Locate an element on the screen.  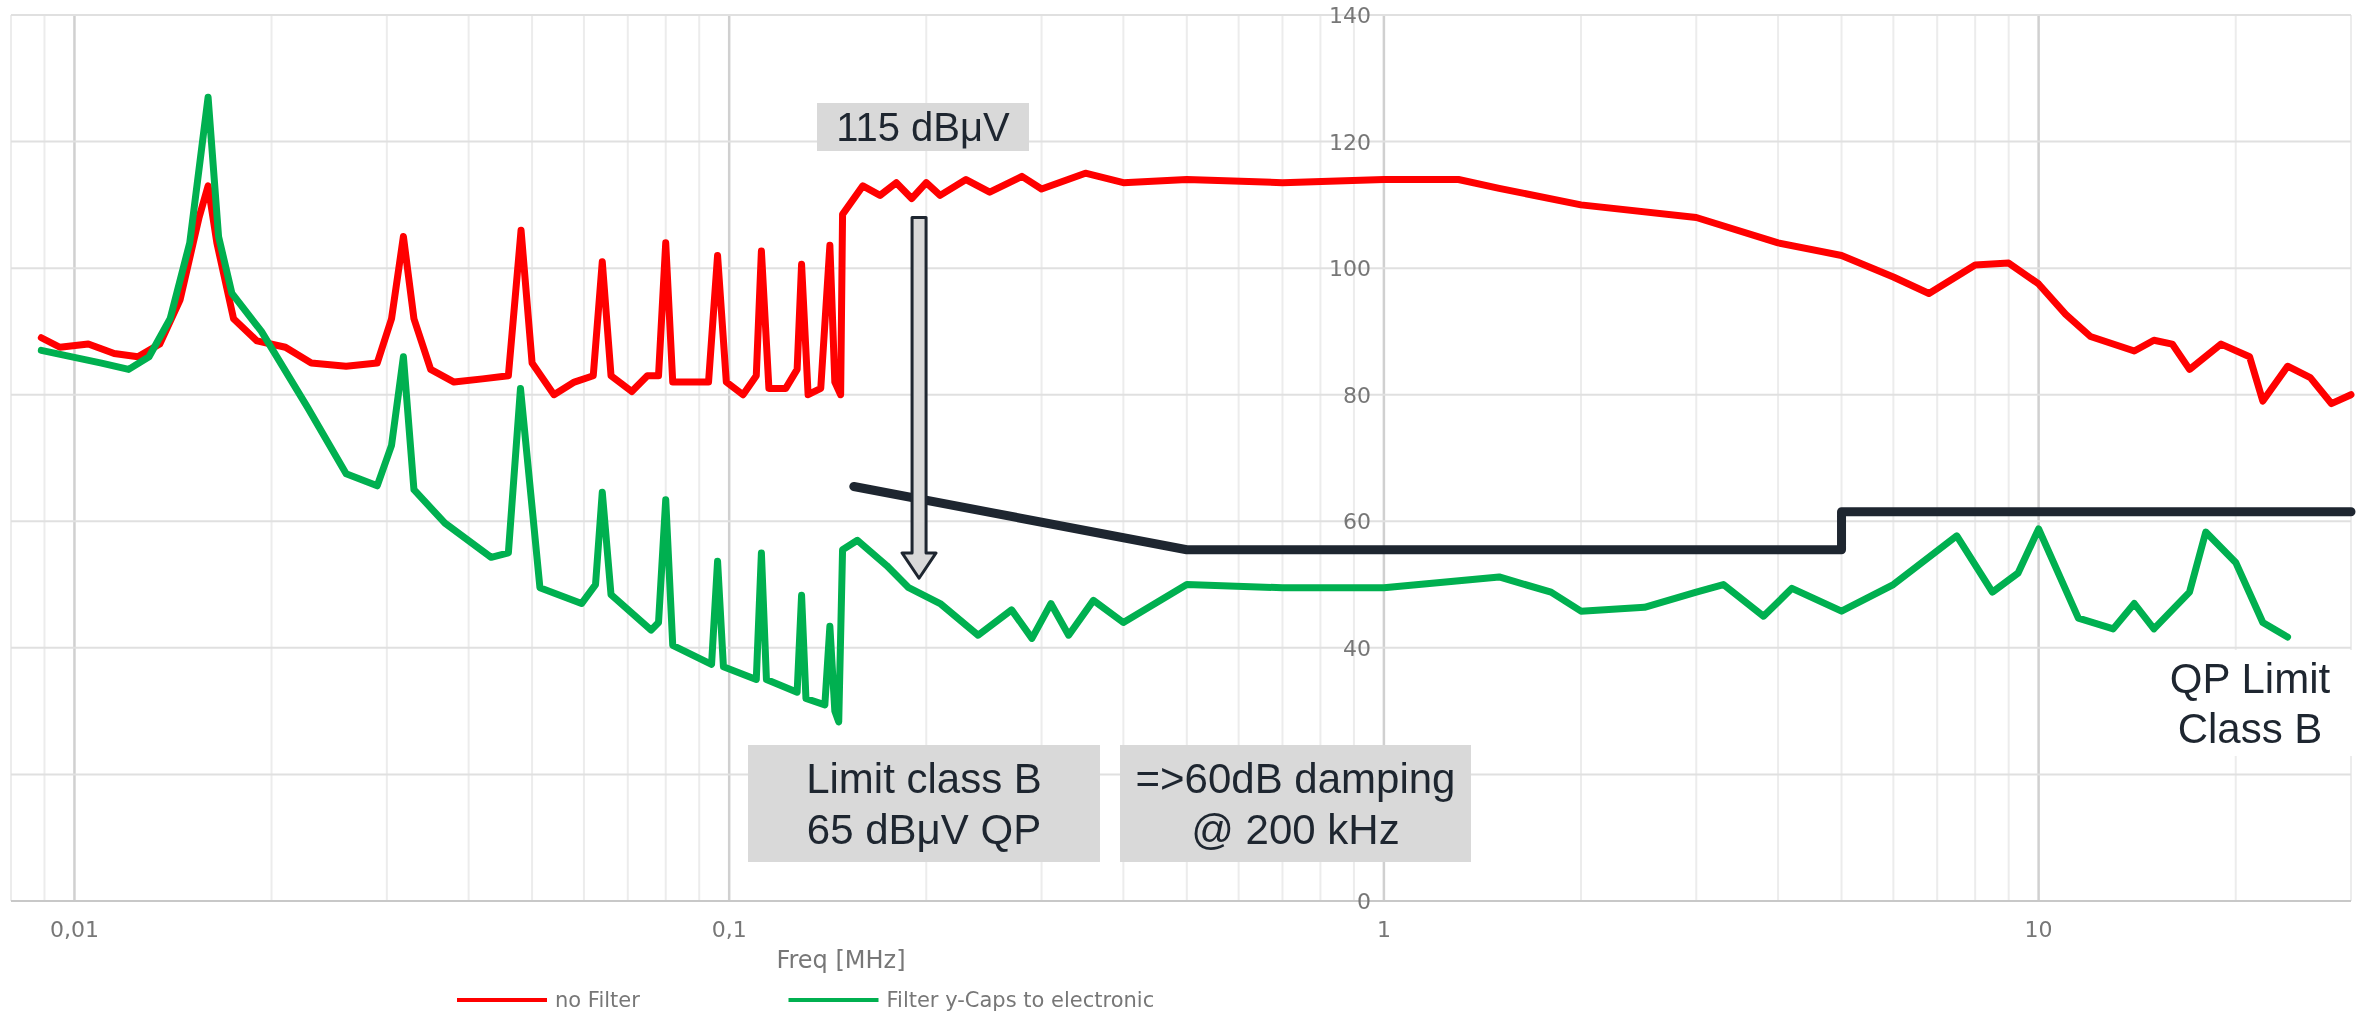
y-tick-label: 100 is located at coordinates (1350, 269).